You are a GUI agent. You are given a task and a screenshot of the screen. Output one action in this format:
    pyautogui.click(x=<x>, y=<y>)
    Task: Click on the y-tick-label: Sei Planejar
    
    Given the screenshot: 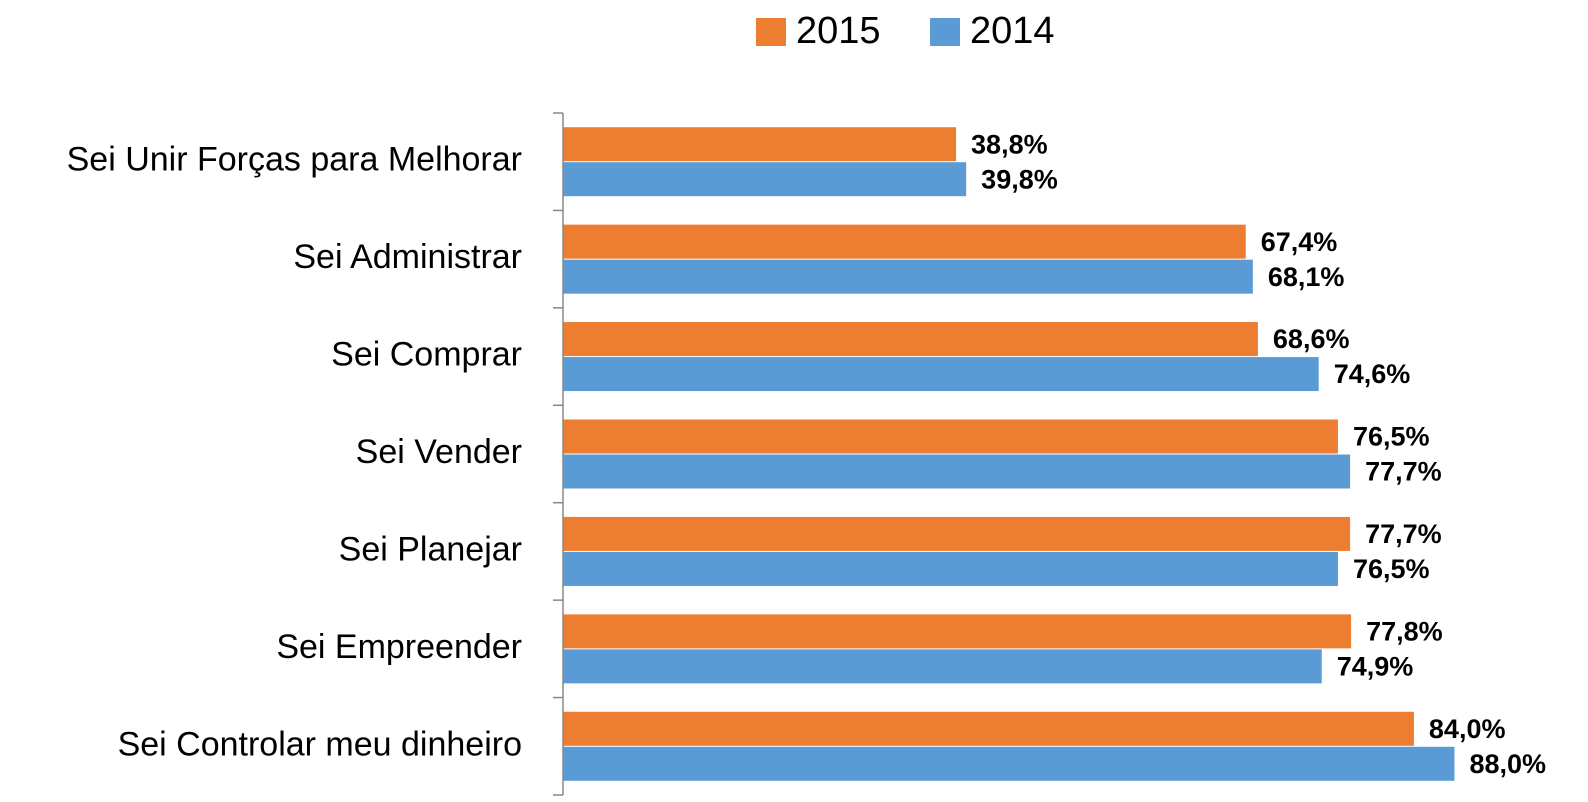 What is the action you would take?
    pyautogui.click(x=430, y=549)
    